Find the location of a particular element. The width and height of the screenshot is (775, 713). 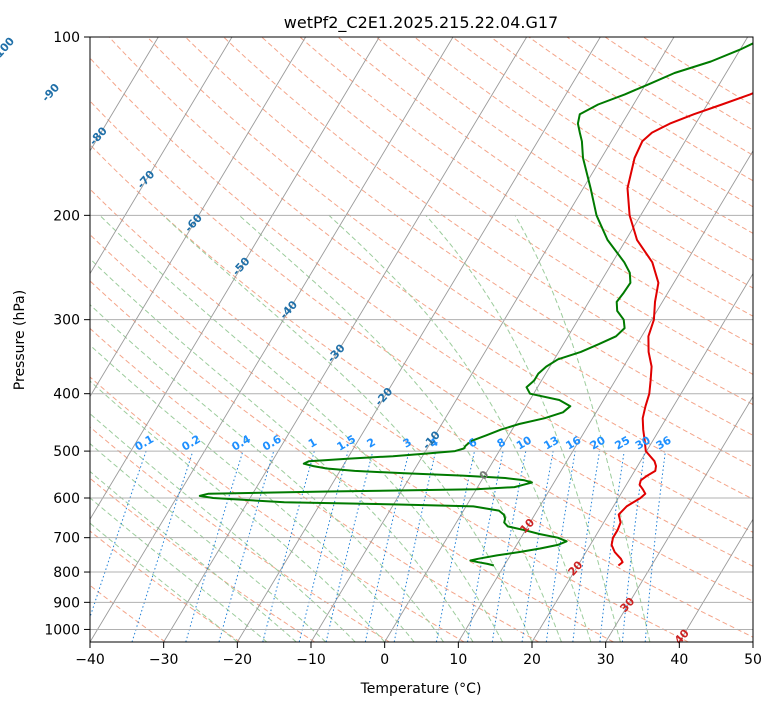

x-tick-label: 50 is located at coordinates (753, 660).